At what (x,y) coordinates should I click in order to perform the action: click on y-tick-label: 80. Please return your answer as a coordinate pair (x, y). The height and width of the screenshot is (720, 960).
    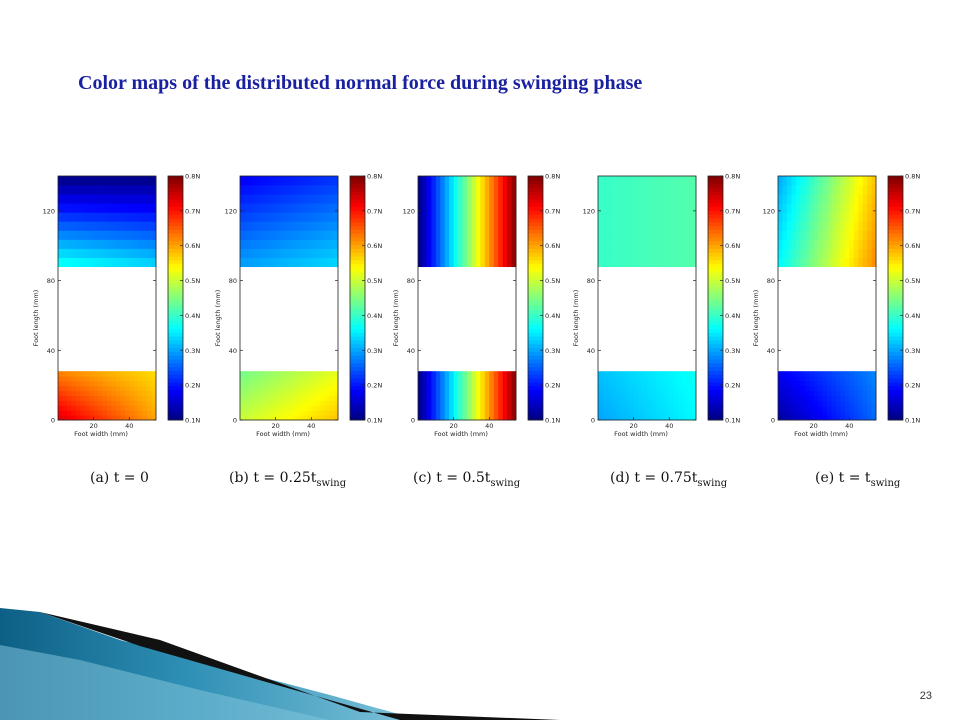
    Looking at the image, I should click on (233, 281).